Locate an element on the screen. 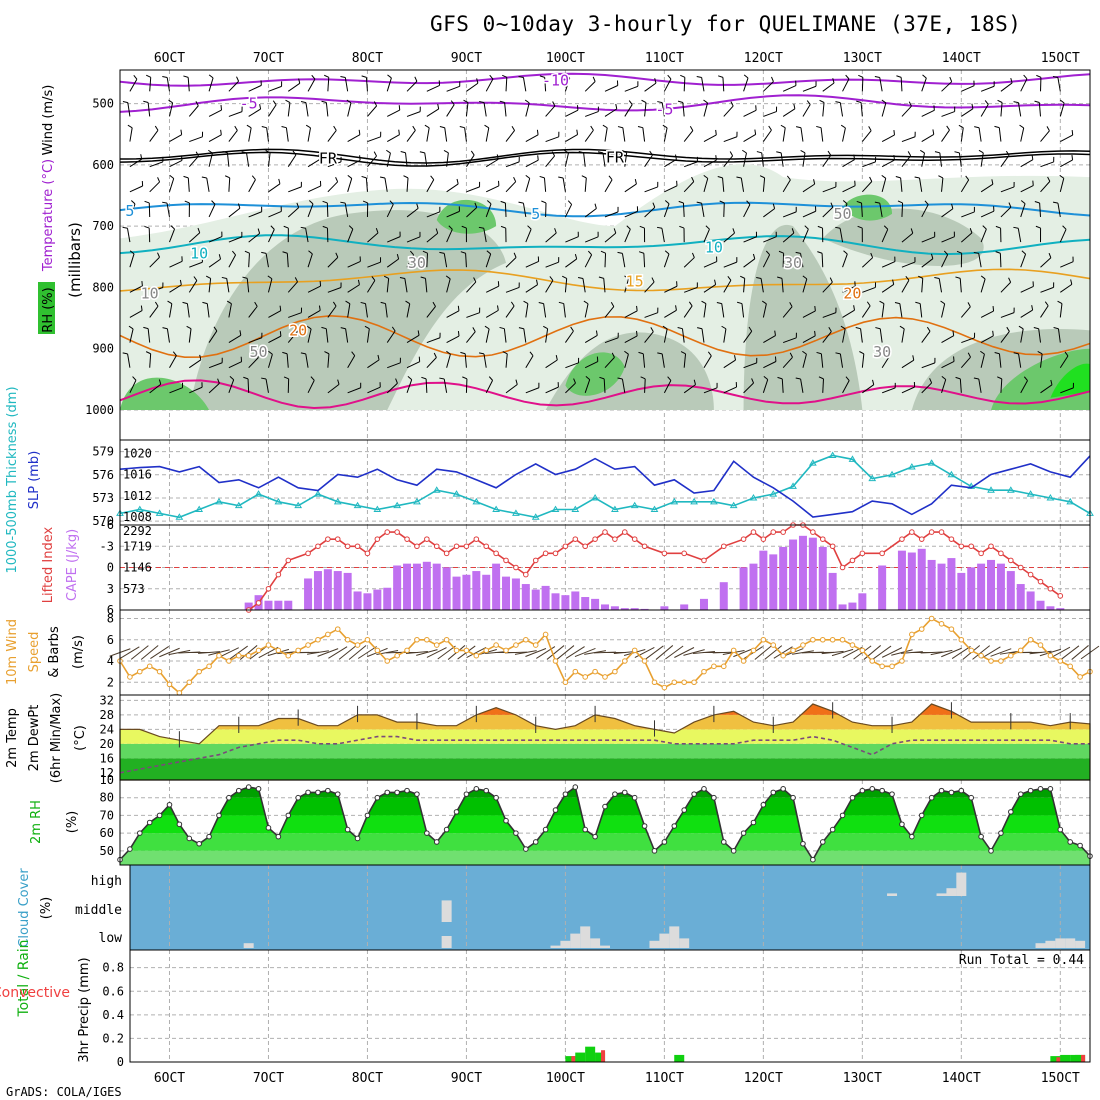  cloud-tick-label: middle is located at coordinates (98, 910).